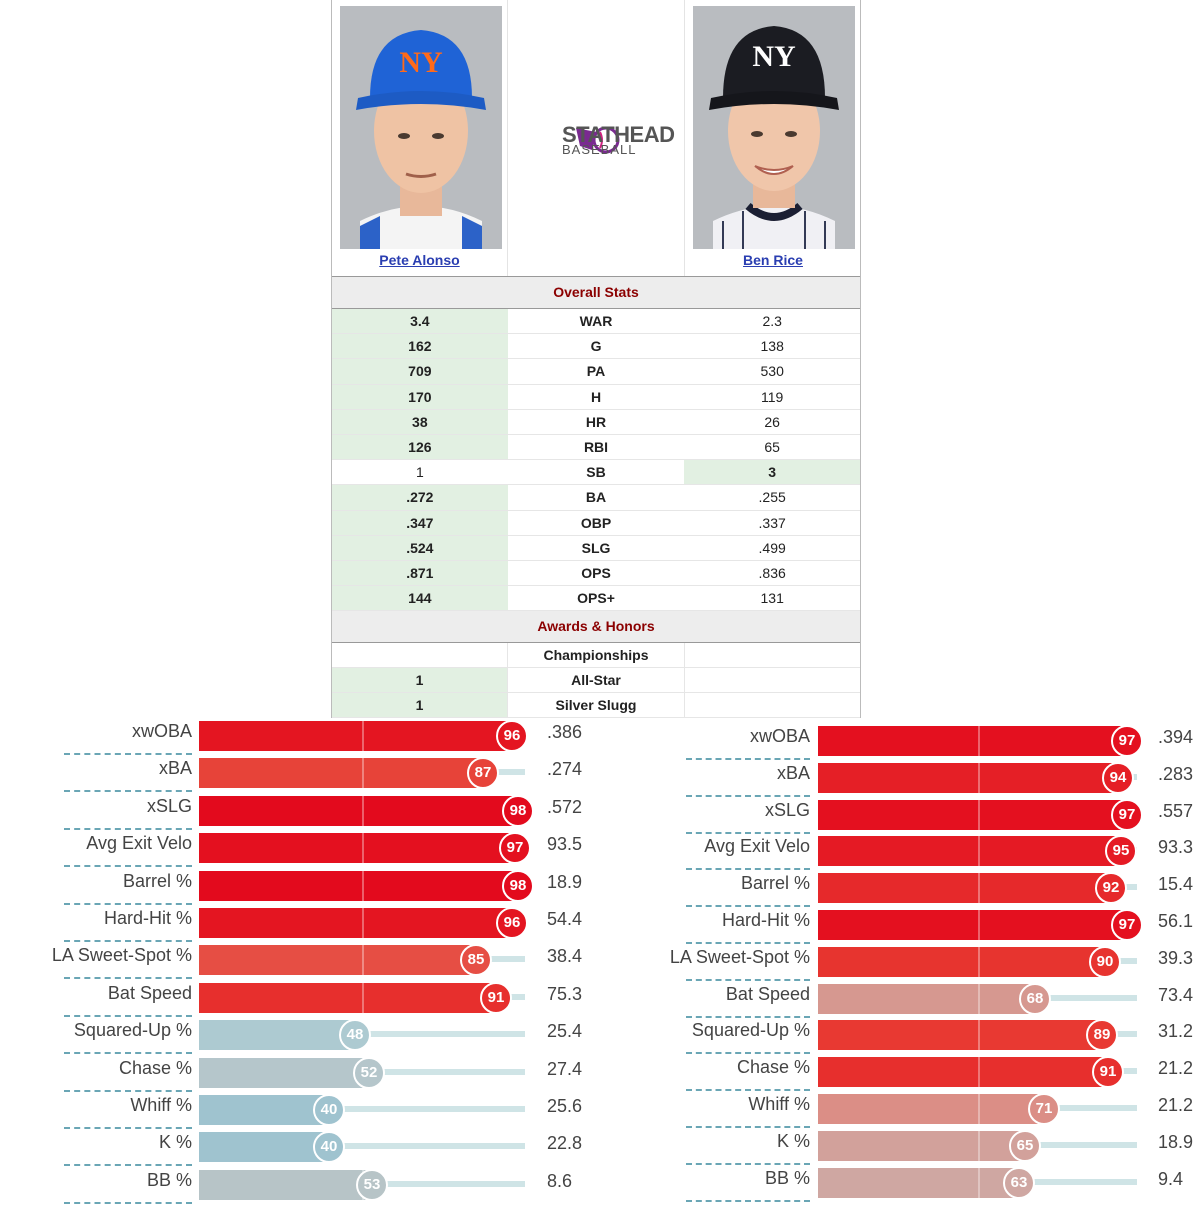 Image resolution: width=1200 pixels, height=1205 pixels. I want to click on metric-value: 54.4, so click(565, 919).